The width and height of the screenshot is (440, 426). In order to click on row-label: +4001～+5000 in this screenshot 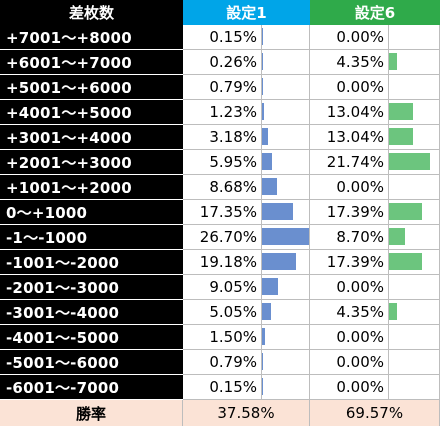, I will do `click(91, 112)`.